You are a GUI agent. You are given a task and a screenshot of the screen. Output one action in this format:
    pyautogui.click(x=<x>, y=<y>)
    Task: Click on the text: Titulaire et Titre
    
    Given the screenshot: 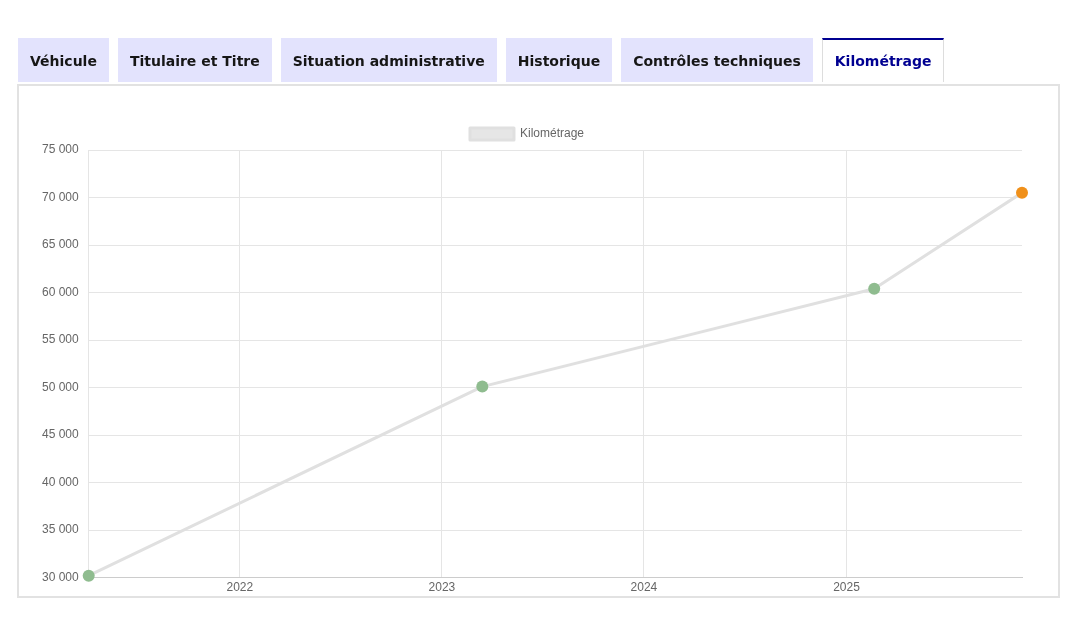 What is the action you would take?
    pyautogui.click(x=194, y=60)
    